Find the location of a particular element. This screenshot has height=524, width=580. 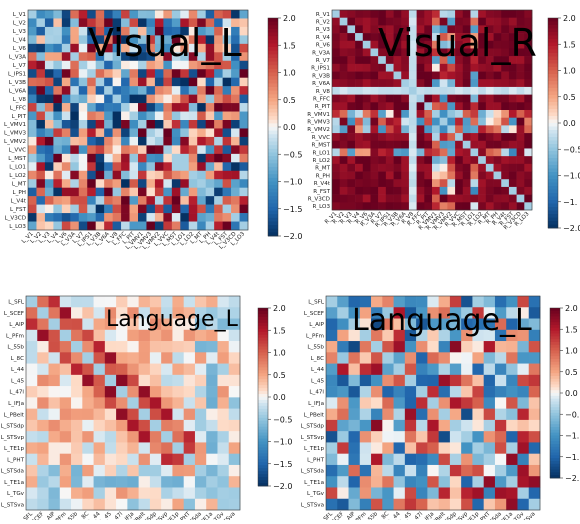

y-tick-label: L_TE1p is located at coordinates (314, 449).